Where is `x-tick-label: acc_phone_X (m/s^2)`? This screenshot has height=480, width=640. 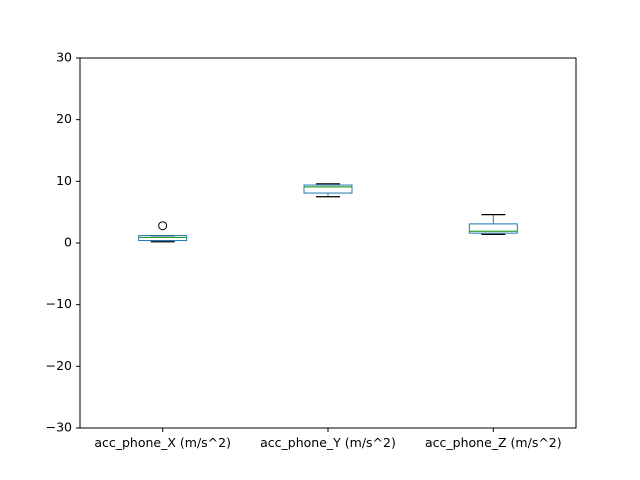 x-tick-label: acc_phone_X (m/s^2) is located at coordinates (162, 442).